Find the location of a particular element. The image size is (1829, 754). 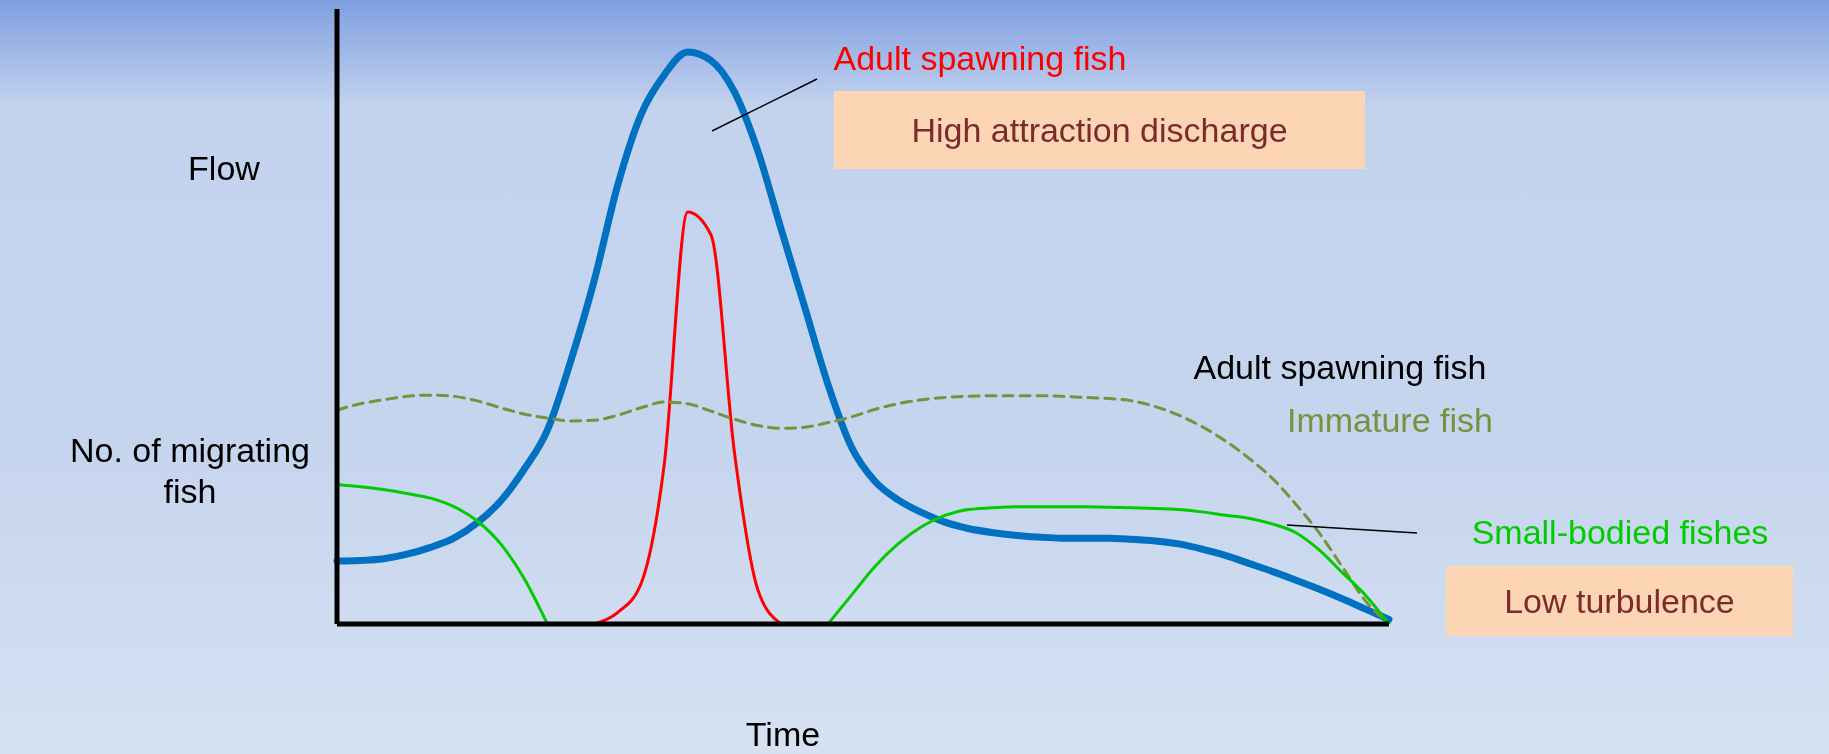

annotation: Adult spawning fish is located at coordinates (1340, 367).